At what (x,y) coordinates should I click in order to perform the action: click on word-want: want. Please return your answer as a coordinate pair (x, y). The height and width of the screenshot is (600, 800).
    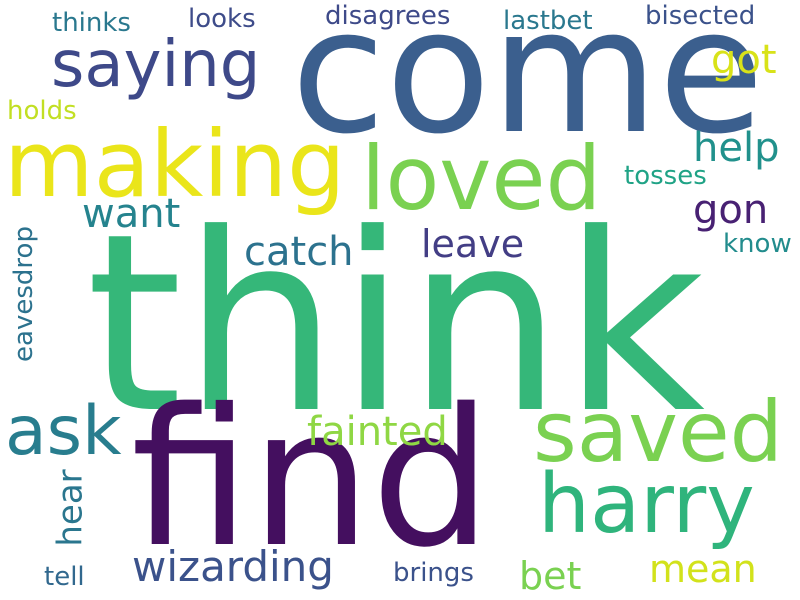
    Looking at the image, I should click on (131, 214).